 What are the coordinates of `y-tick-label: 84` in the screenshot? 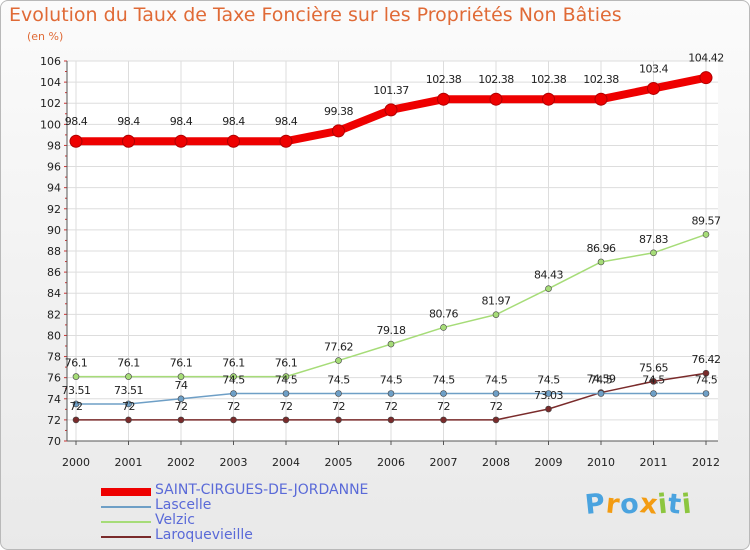 It's located at (54, 293).